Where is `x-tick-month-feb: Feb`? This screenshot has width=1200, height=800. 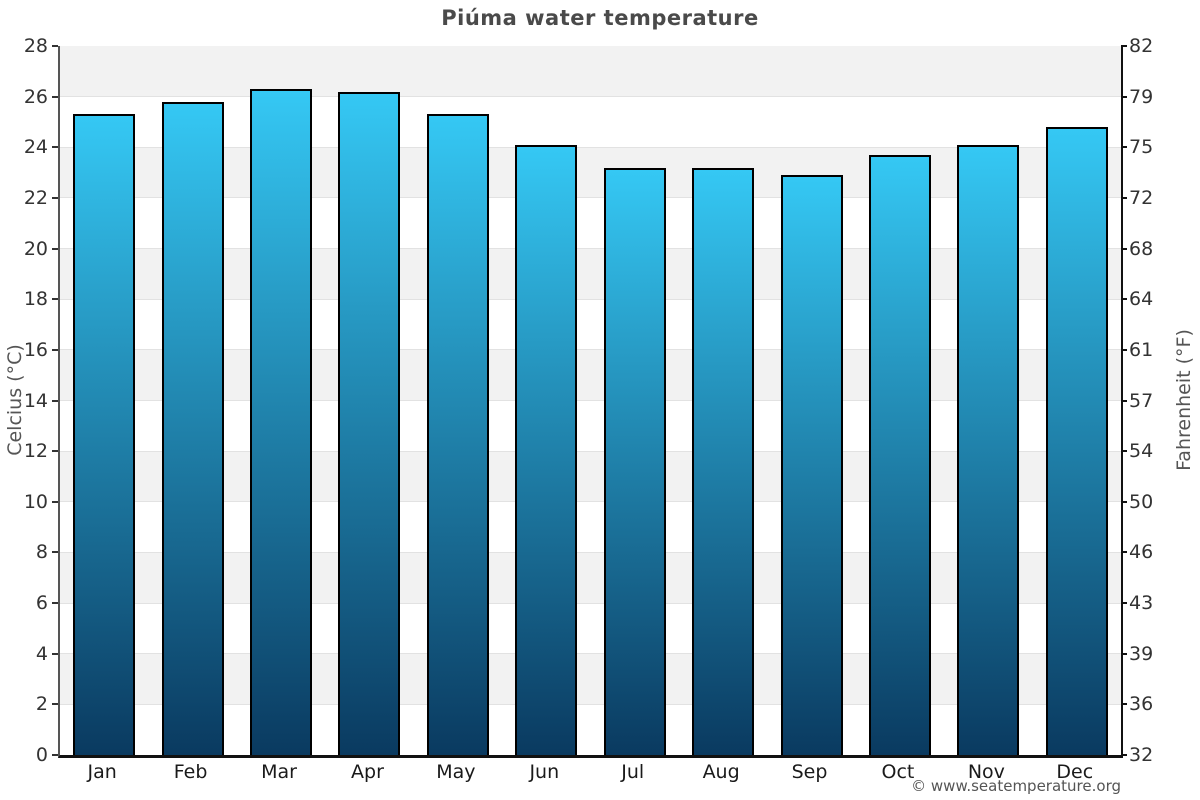
x-tick-month-feb: Feb is located at coordinates (190, 772).